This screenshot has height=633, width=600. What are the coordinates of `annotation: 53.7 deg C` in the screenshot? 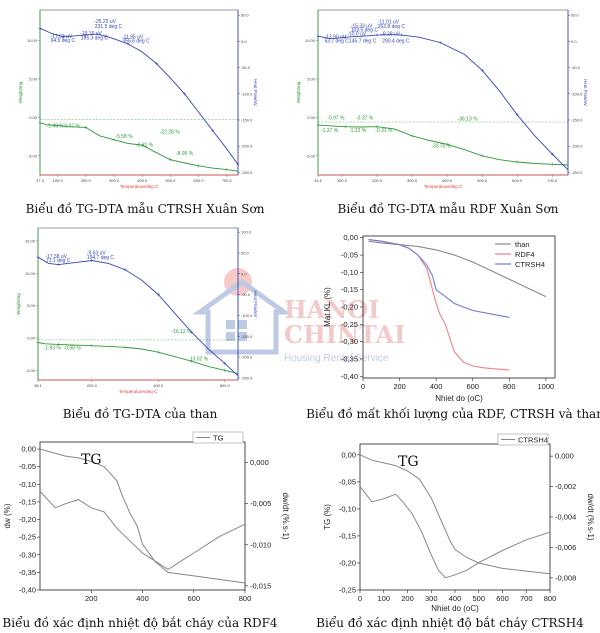 It's located at (336, 41).